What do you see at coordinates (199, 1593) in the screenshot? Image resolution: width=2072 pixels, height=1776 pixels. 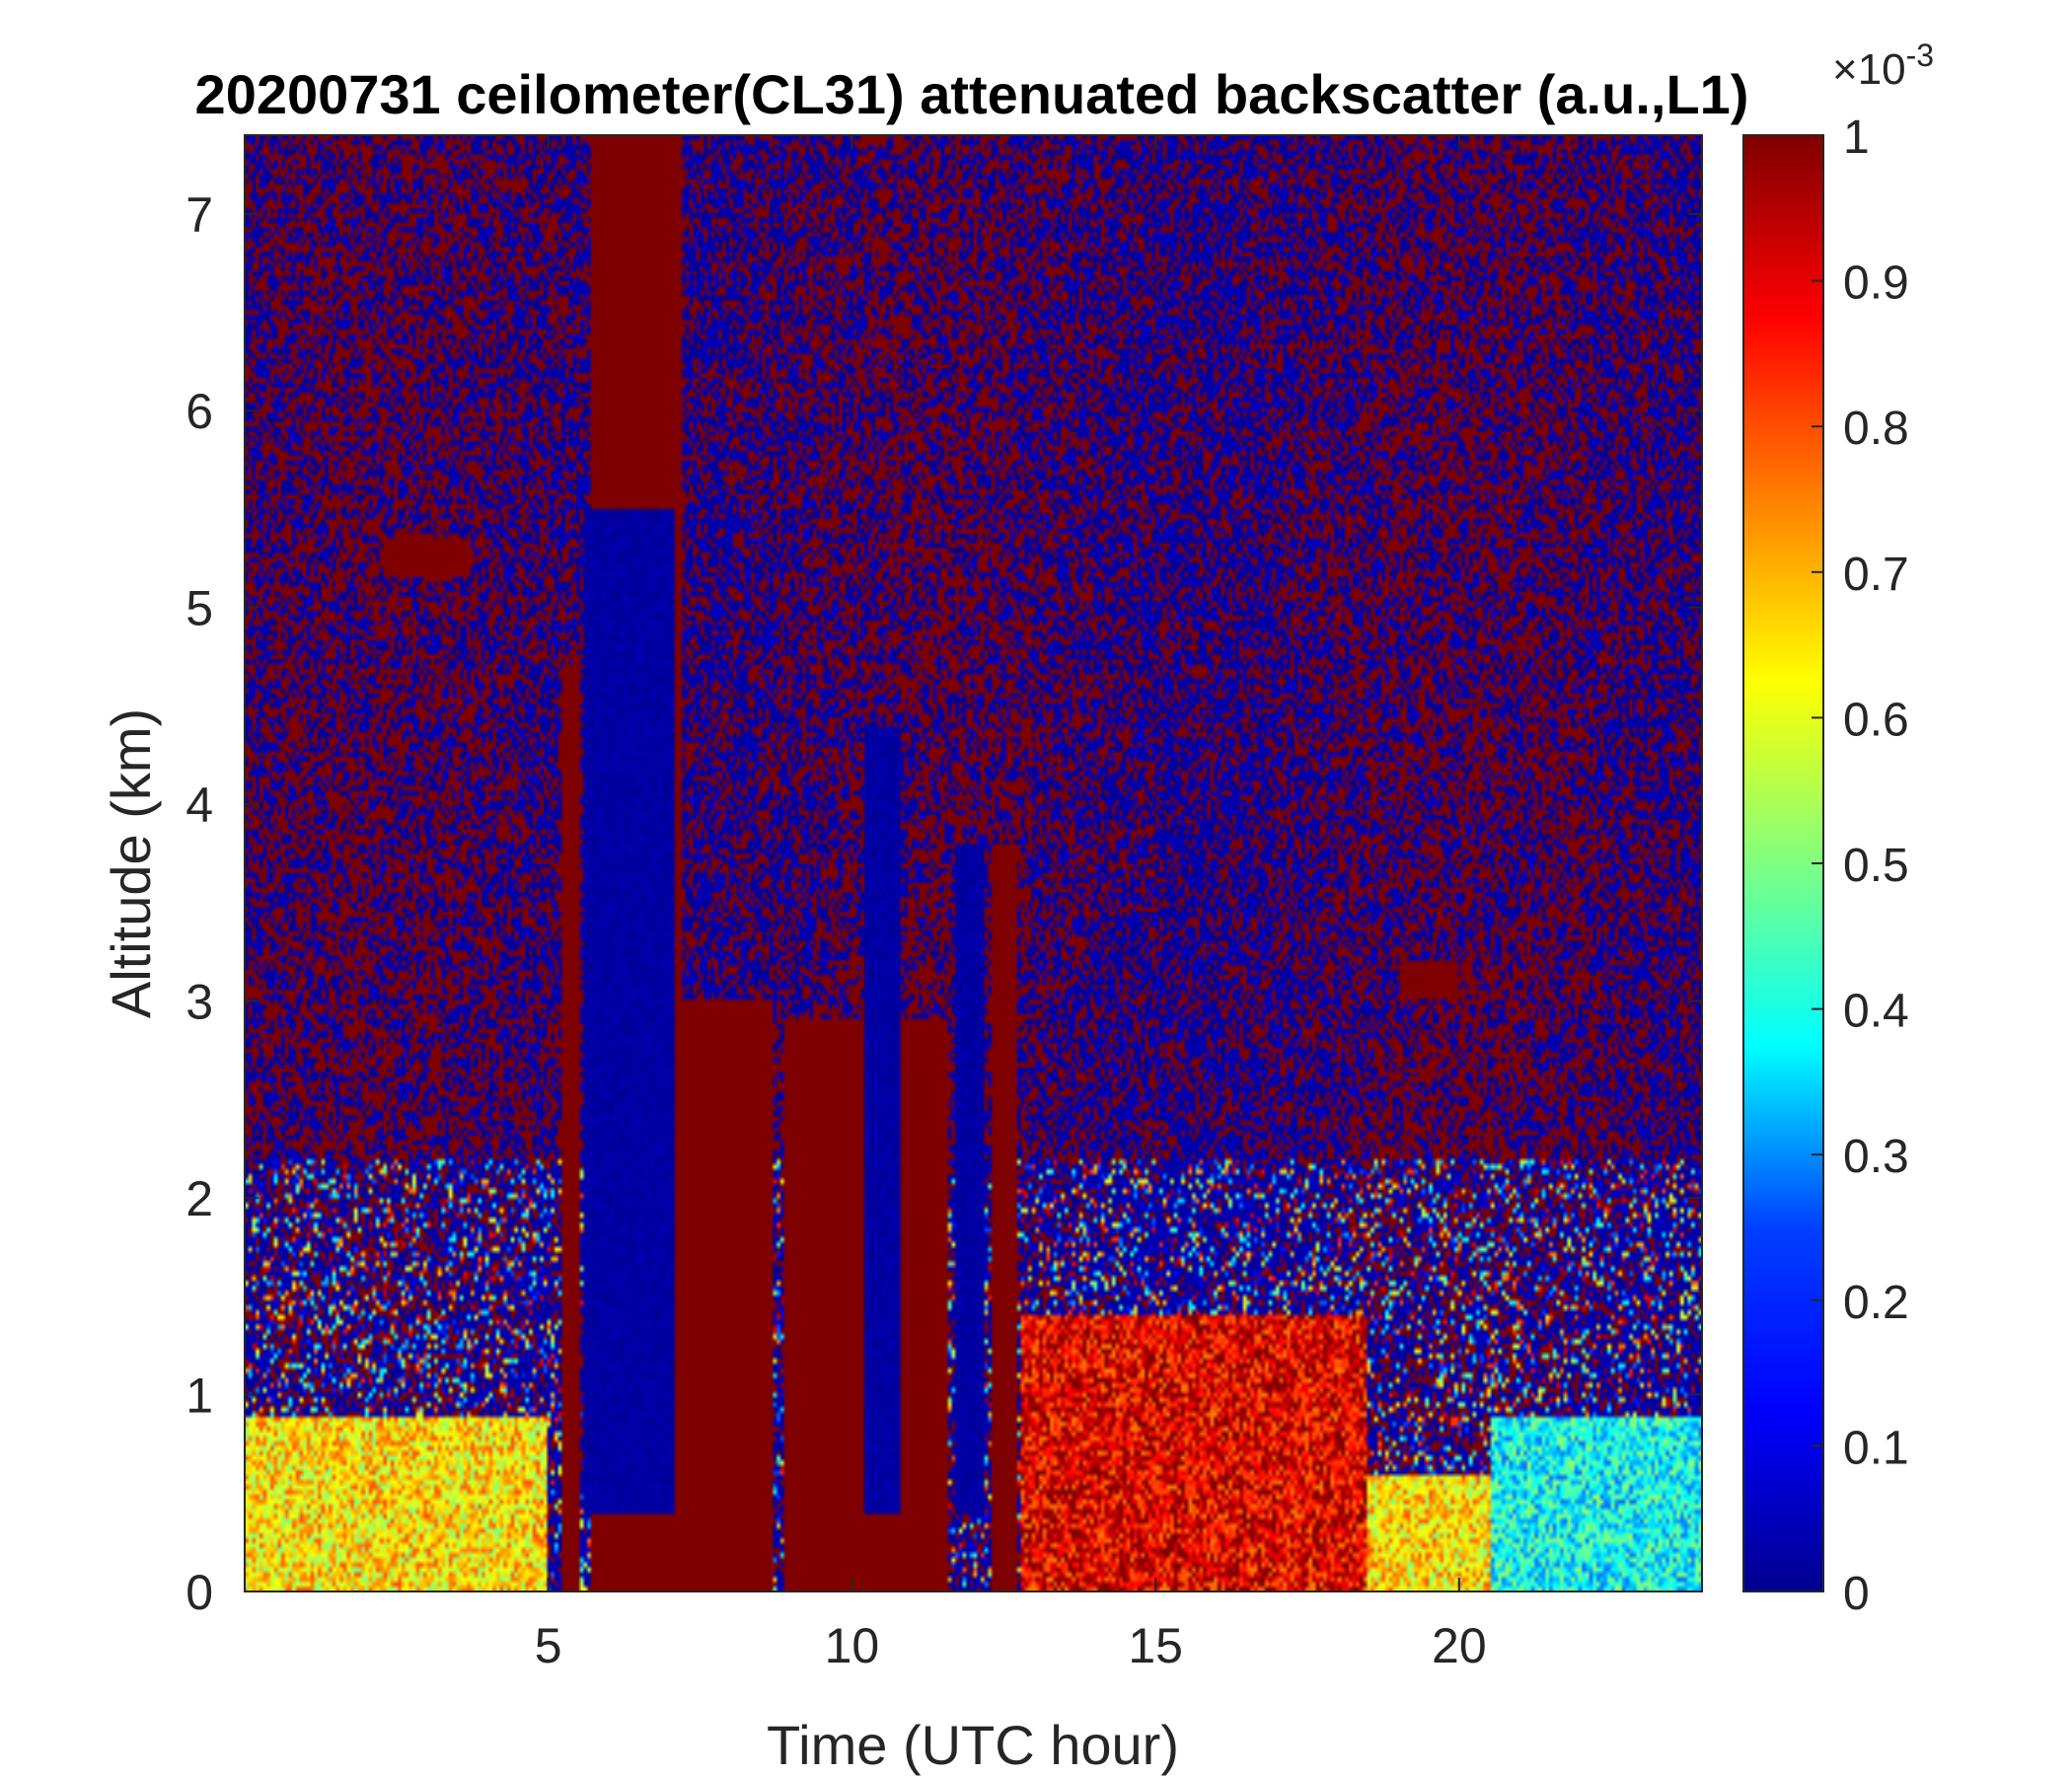 I see `y-tick-label: 0` at bounding box center [199, 1593].